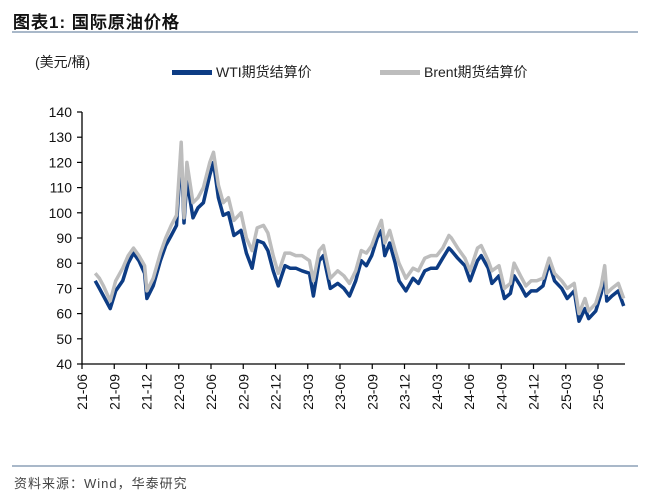 The image size is (660, 499). What do you see at coordinates (64, 339) in the screenshot?
I see `y-tick-label: 50` at bounding box center [64, 339].